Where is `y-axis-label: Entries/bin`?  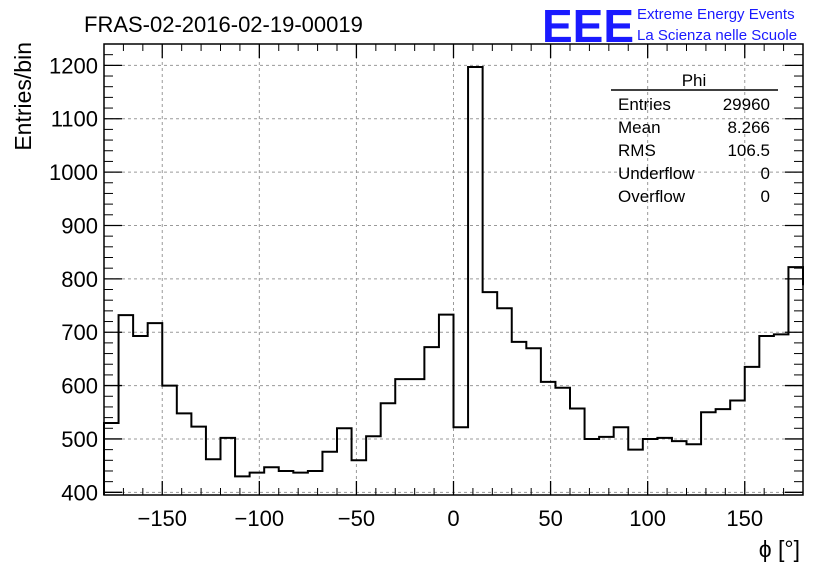
y-axis-label: Entries/bin is located at coordinates (23, 96).